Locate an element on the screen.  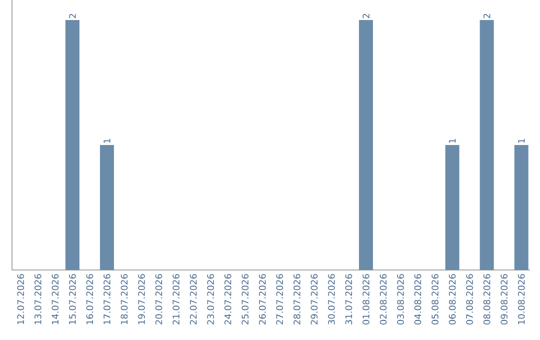
x-tick-label: 28.07.2026 is located at coordinates (297, 299).